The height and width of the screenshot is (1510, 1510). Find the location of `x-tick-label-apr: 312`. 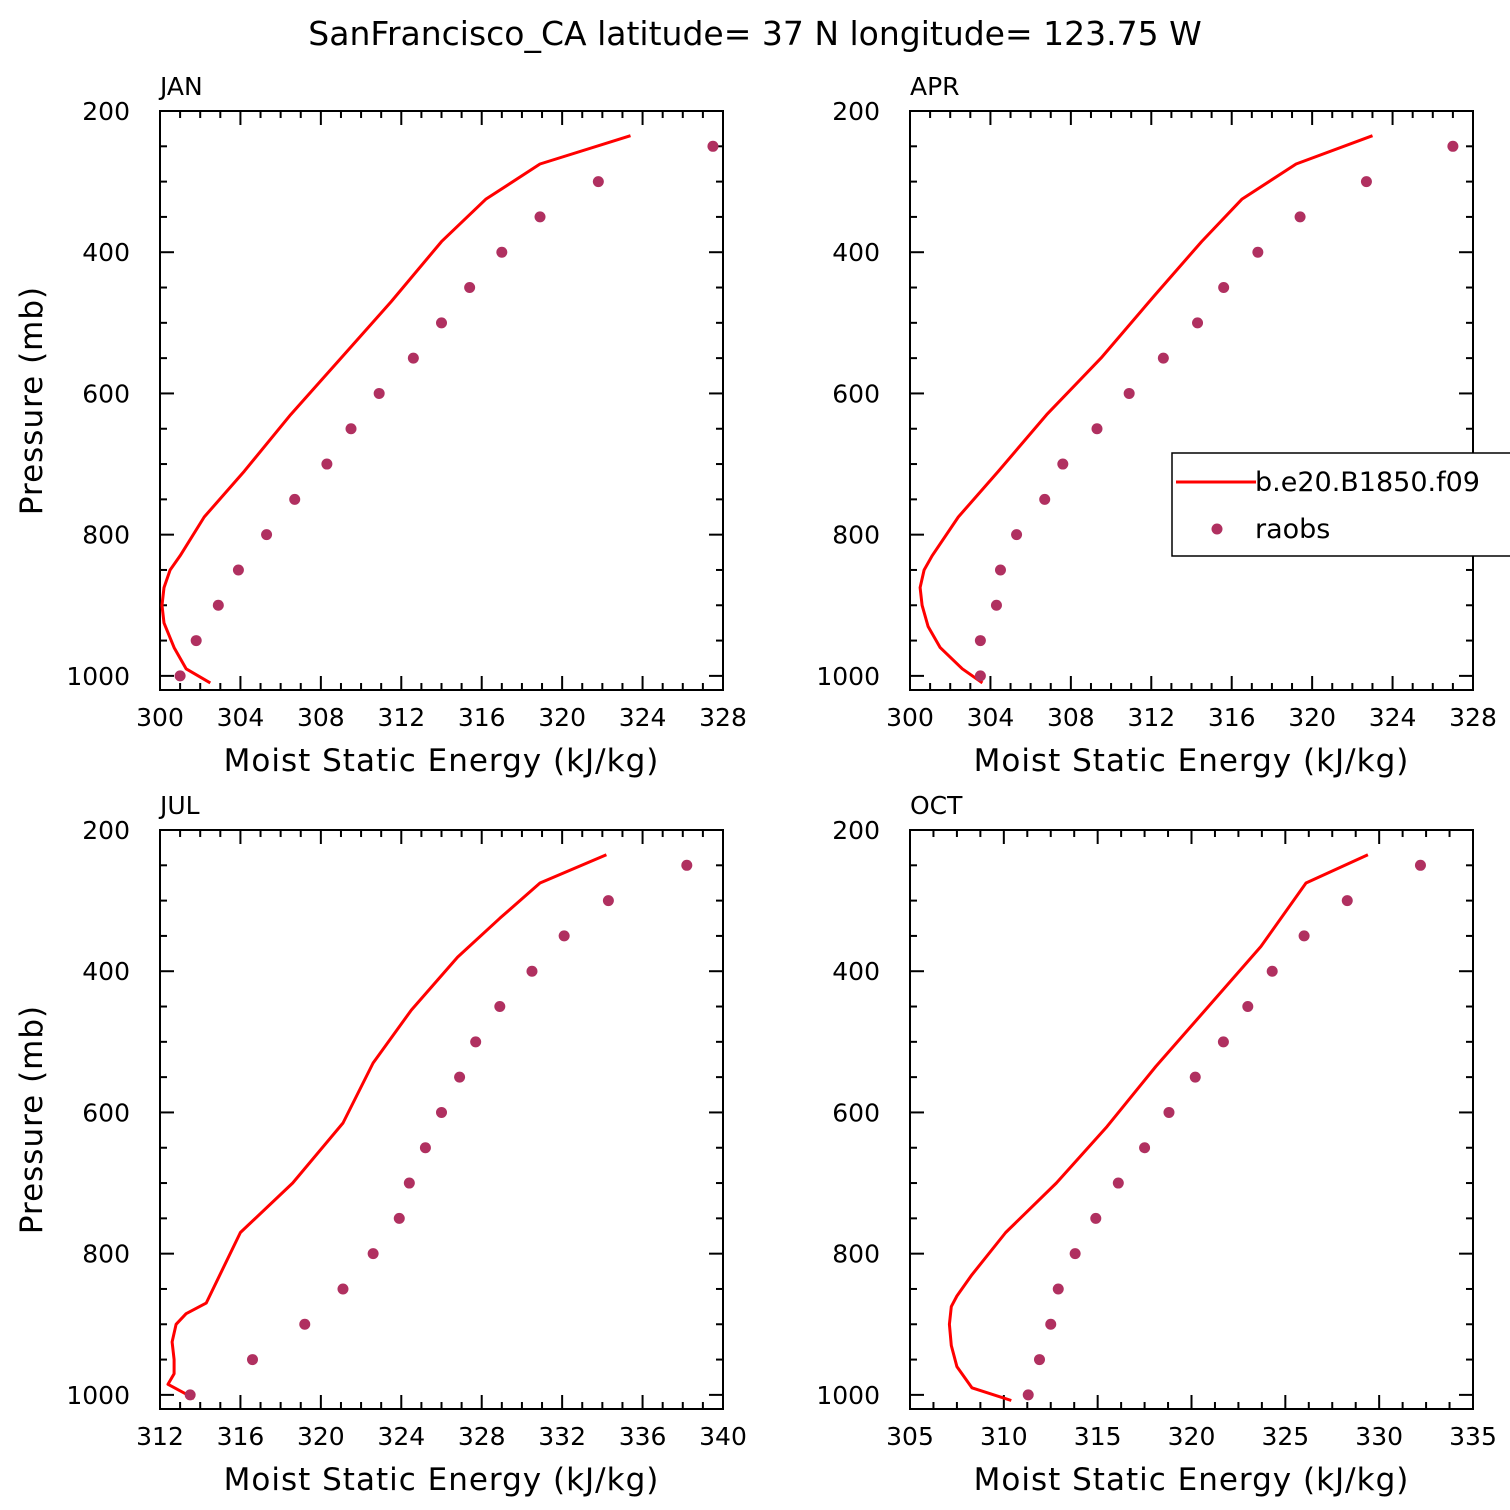

x-tick-label-apr: 312 is located at coordinates (1151, 717).